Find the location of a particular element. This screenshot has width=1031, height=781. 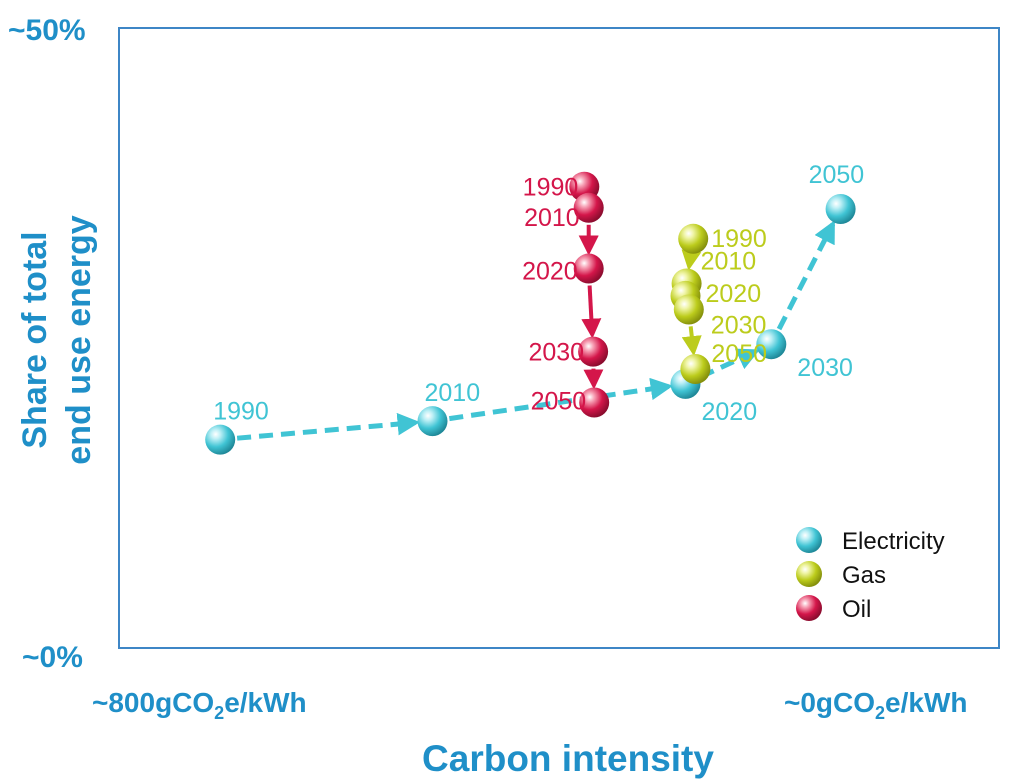

gas-label-2020: 2020 is located at coordinates (734, 294).